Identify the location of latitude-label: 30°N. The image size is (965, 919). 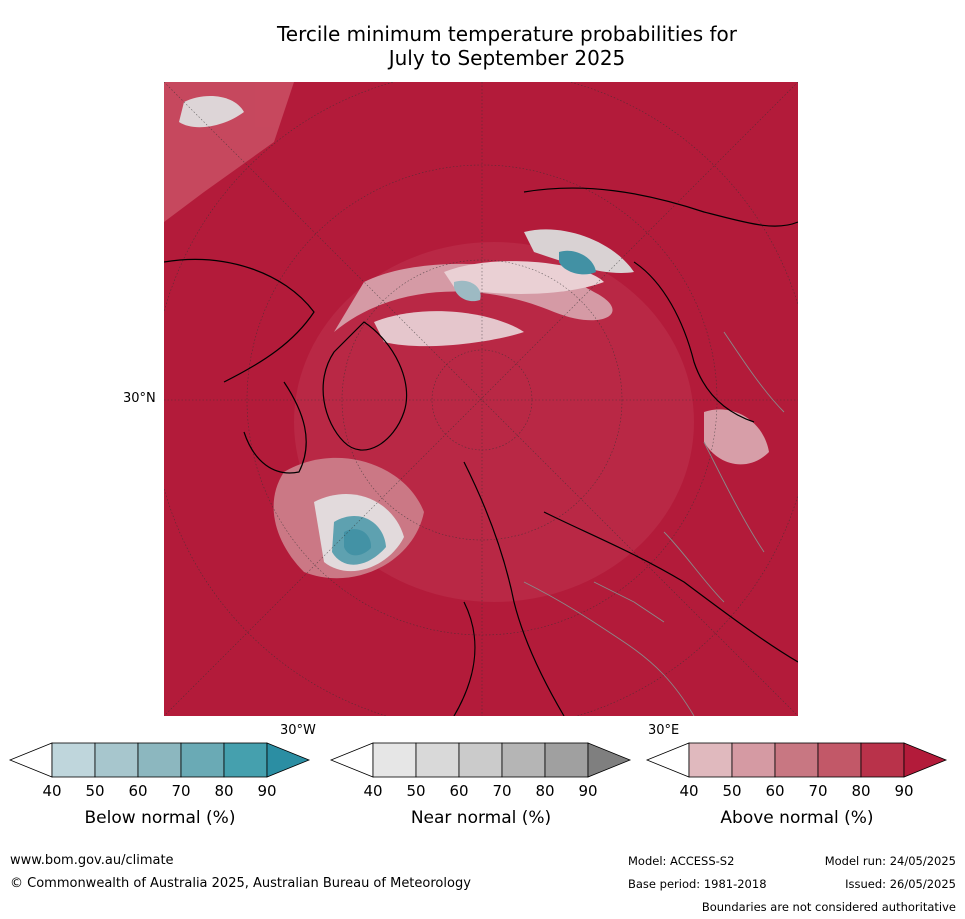
(139, 398).